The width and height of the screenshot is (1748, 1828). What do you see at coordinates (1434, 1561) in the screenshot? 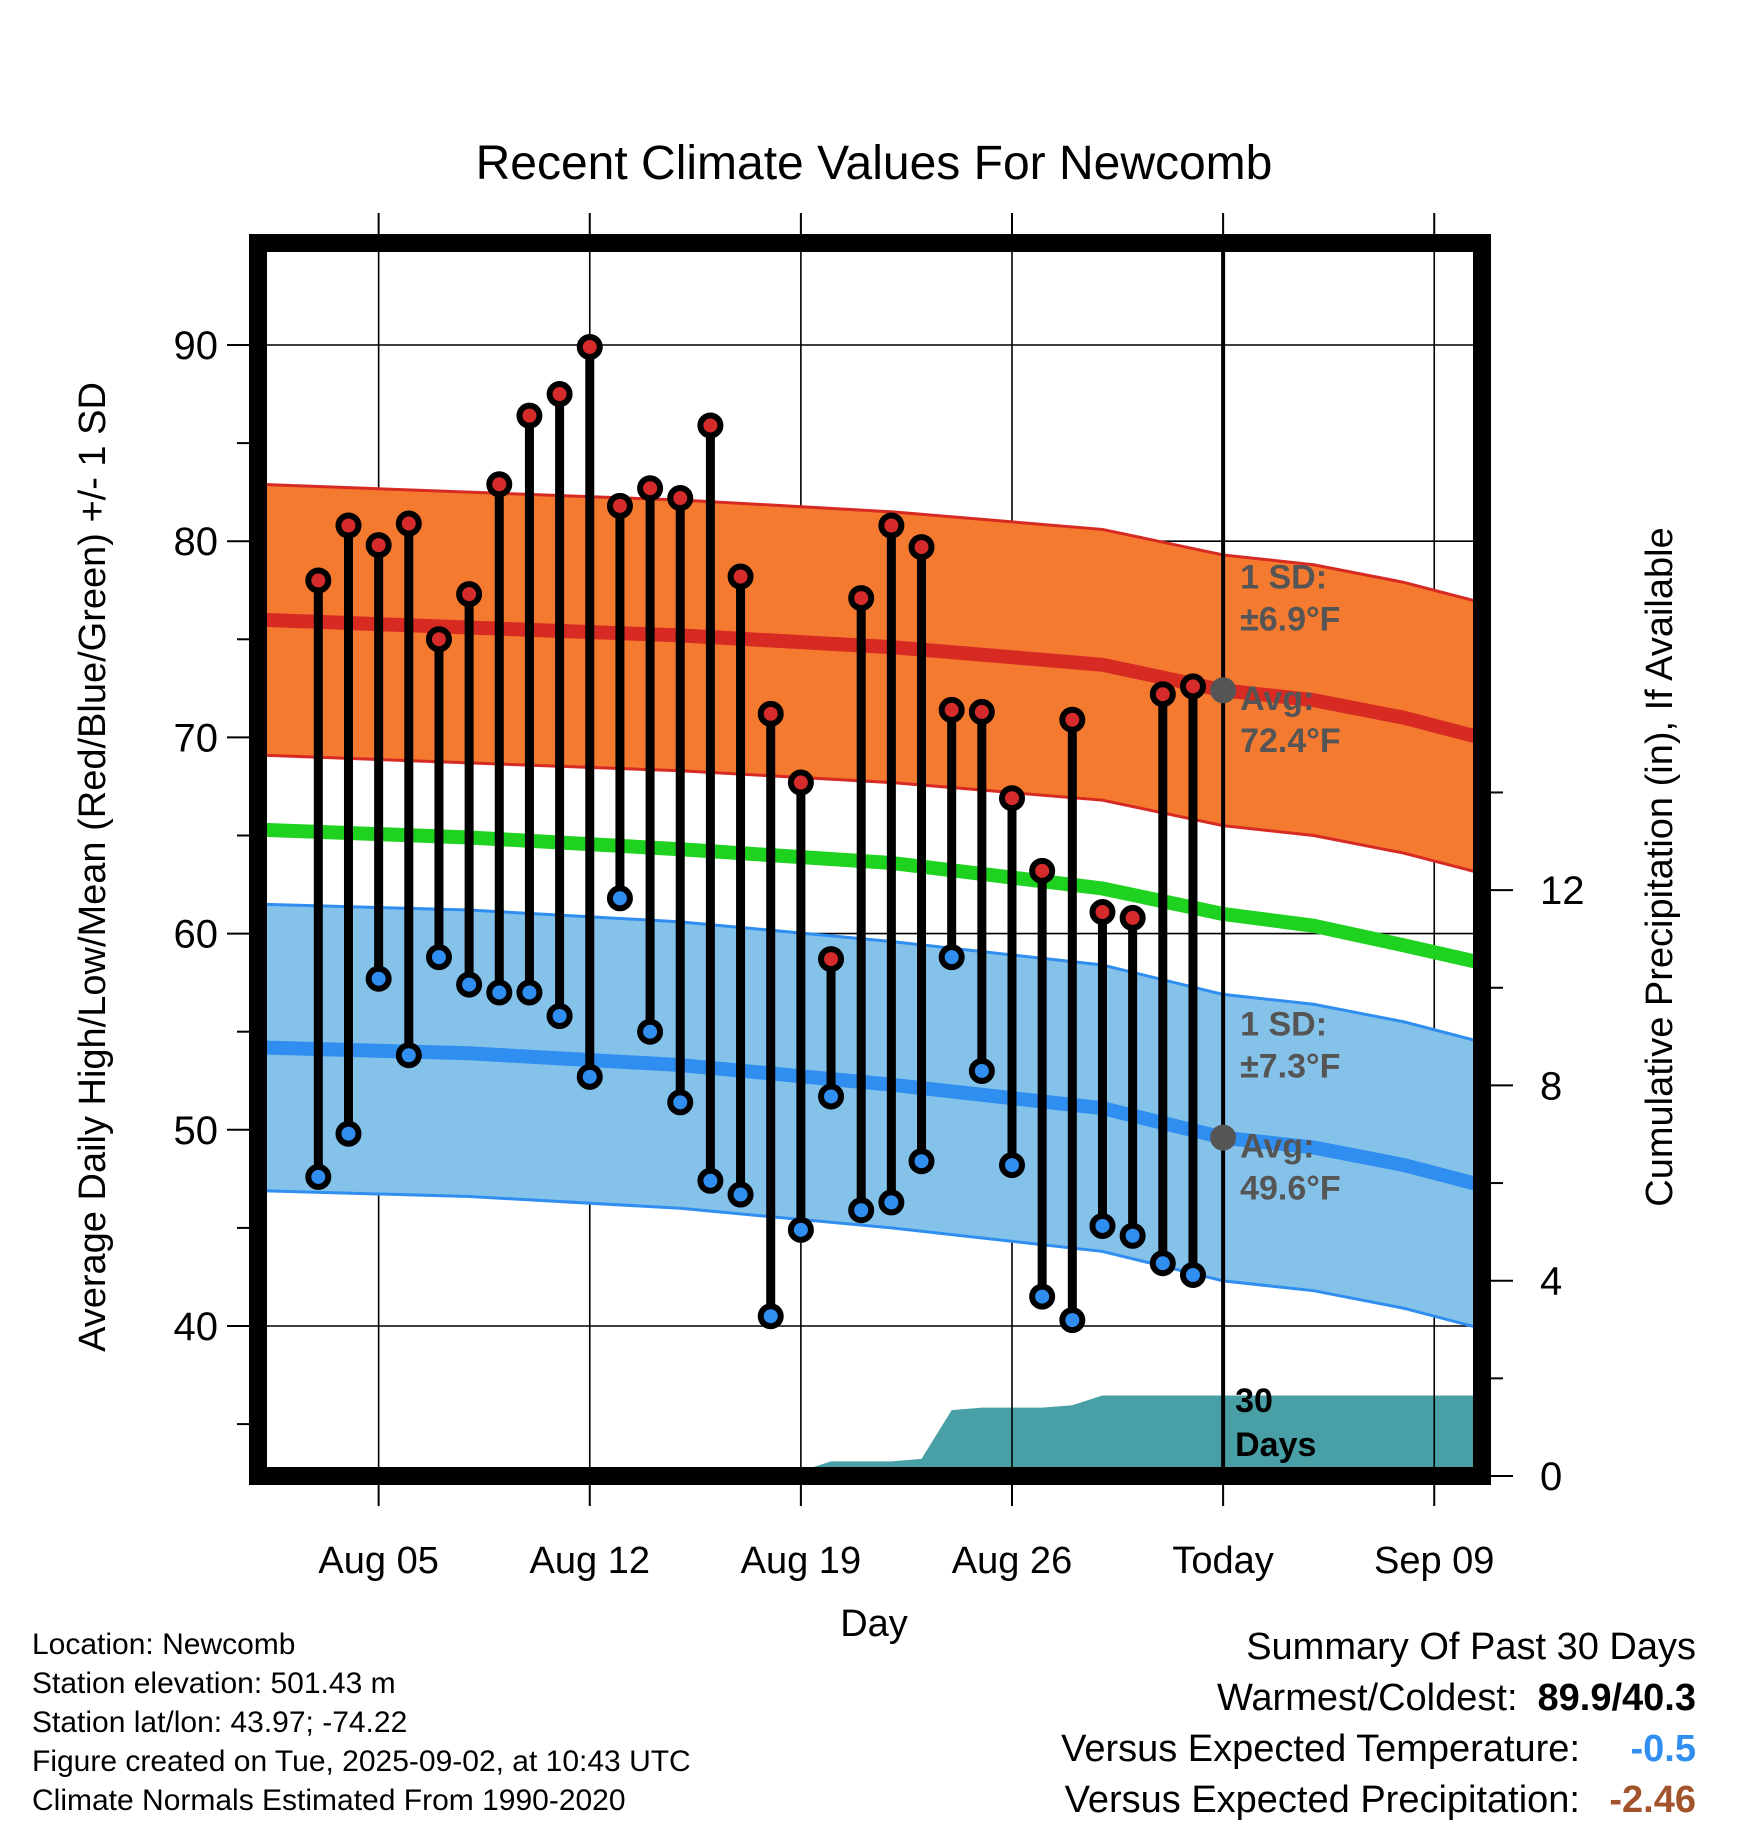
I see `x-tick-label: Sep 09` at bounding box center [1434, 1561].